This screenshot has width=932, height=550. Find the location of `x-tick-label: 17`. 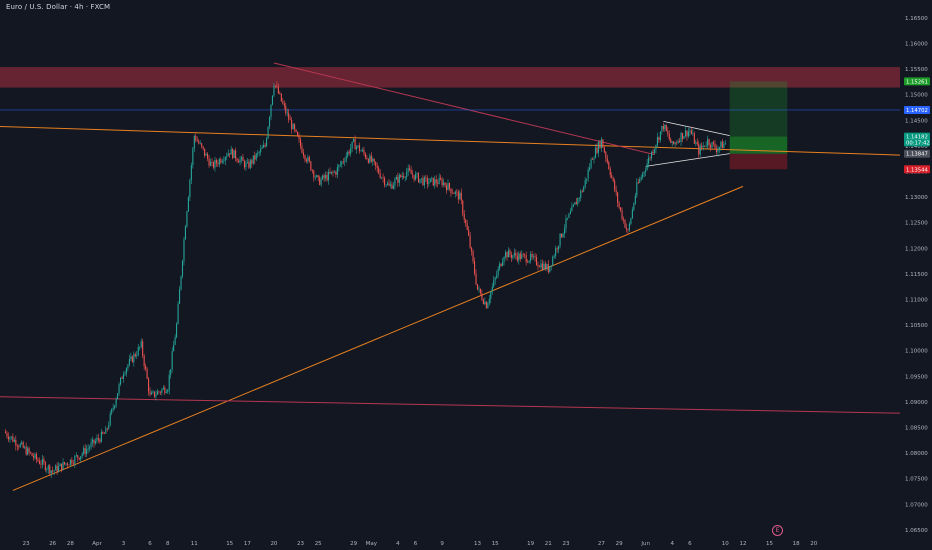

x-tick-label: 17 is located at coordinates (247, 544).